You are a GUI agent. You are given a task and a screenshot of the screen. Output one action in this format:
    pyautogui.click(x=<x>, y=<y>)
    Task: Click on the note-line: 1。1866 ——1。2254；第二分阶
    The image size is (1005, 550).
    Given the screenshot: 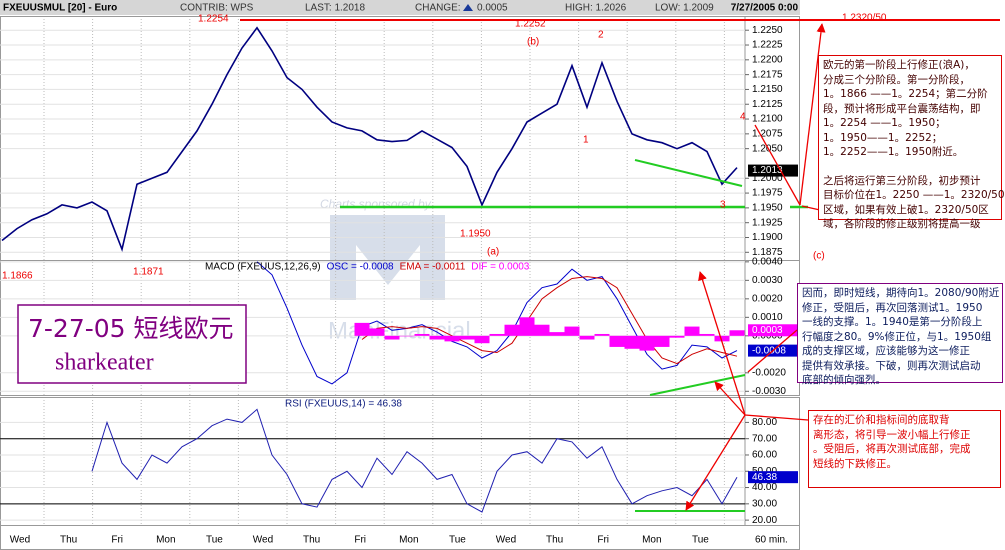 What is the action you would take?
    pyautogui.click(x=905, y=94)
    